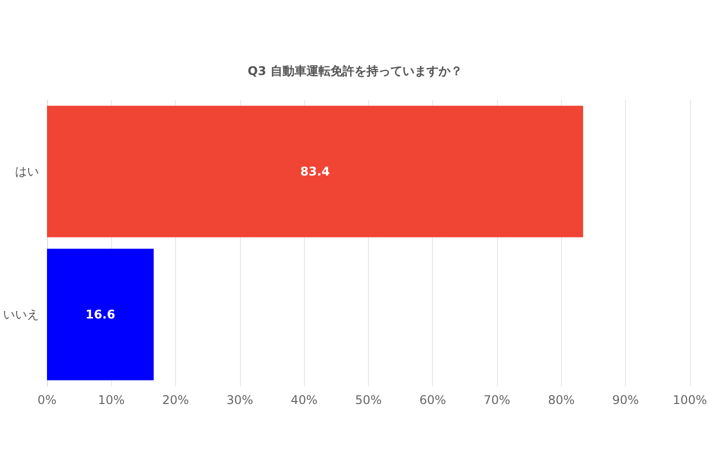 The image size is (710, 474). Describe the element at coordinates (47, 400) in the screenshot. I see `x-tick-label: 0%` at that location.